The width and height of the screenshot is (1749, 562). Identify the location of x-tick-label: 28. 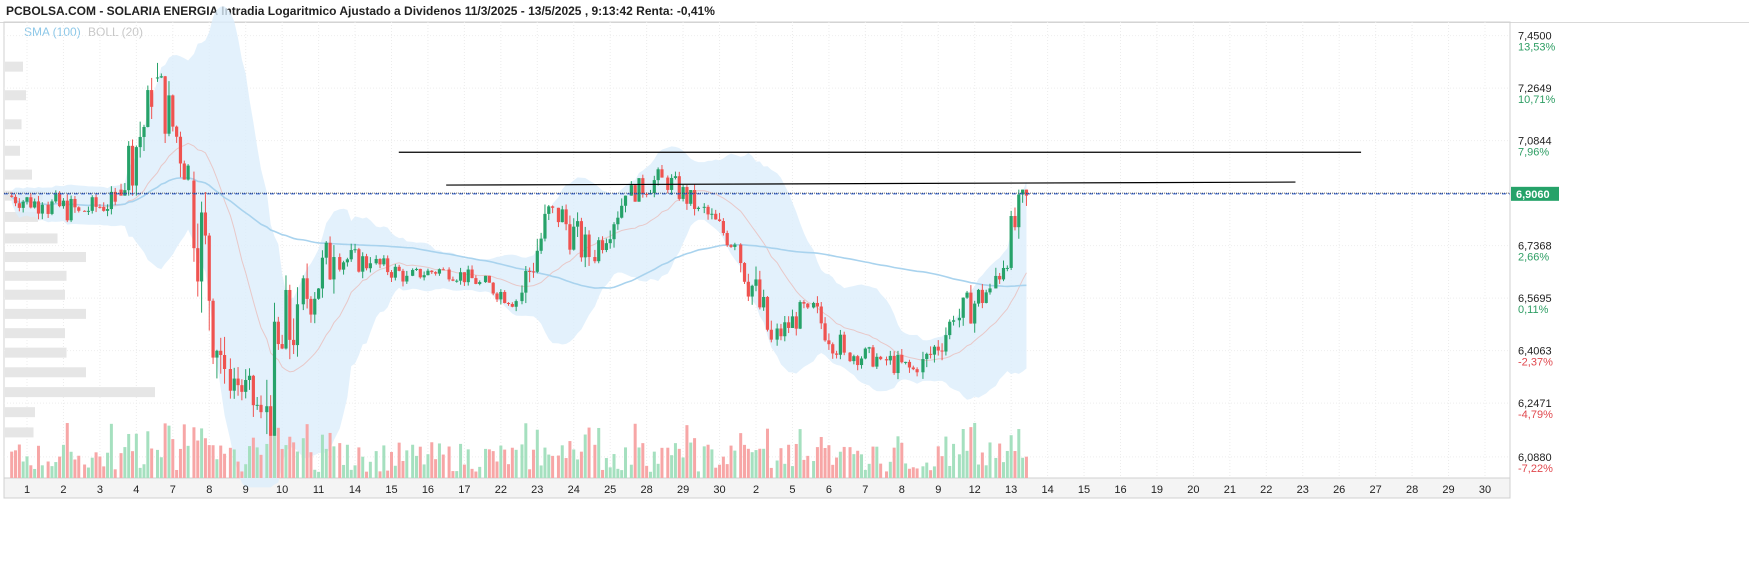
(647, 490).